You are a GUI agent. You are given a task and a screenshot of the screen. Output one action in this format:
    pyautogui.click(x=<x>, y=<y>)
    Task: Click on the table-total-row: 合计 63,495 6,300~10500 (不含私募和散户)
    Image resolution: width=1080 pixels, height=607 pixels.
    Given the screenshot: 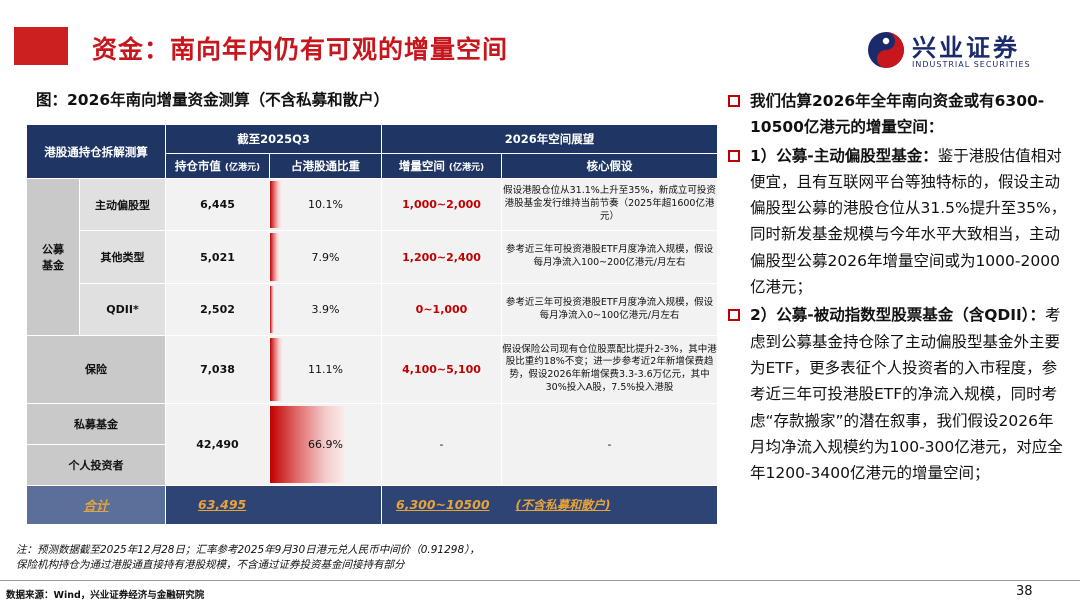 What is the action you would take?
    pyautogui.click(x=372, y=505)
    